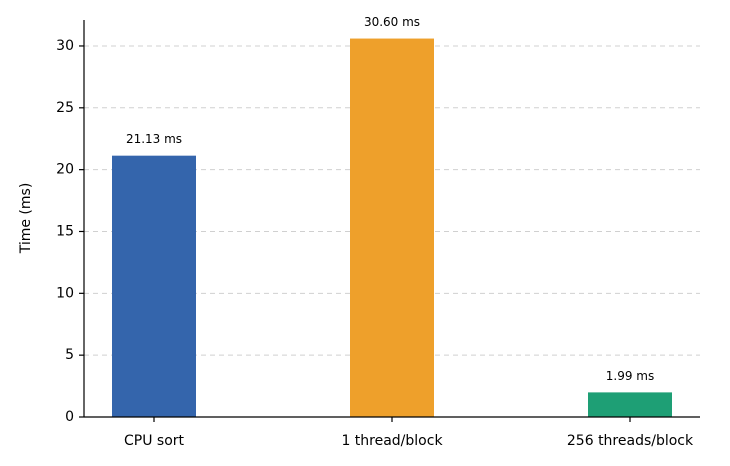 Image resolution: width=730 pixels, height=466 pixels. Describe the element at coordinates (65, 108) in the screenshot. I see `y-tick-label: 25` at that location.